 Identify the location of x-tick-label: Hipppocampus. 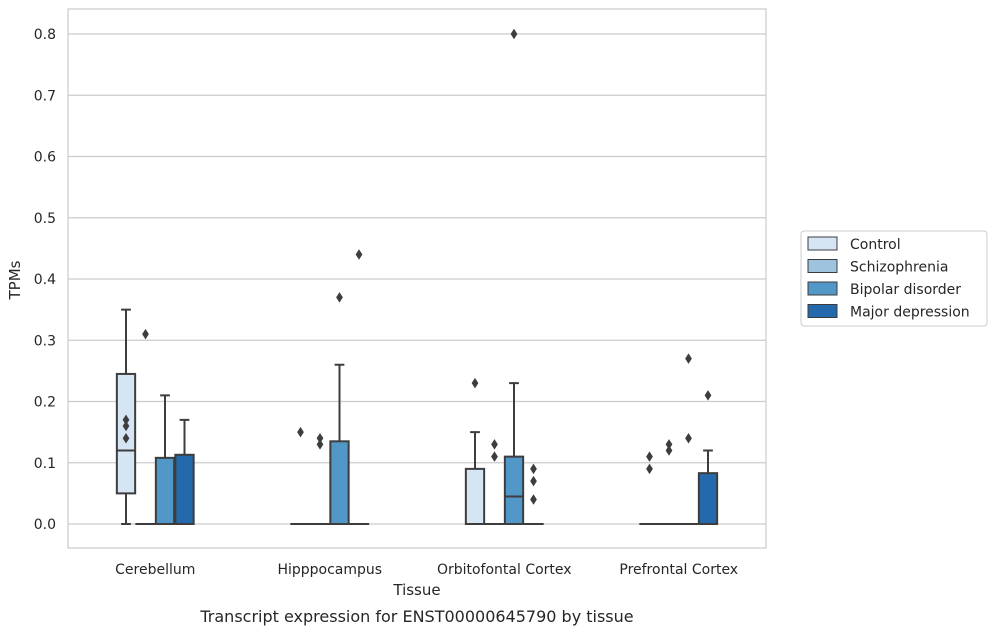
(329, 570).